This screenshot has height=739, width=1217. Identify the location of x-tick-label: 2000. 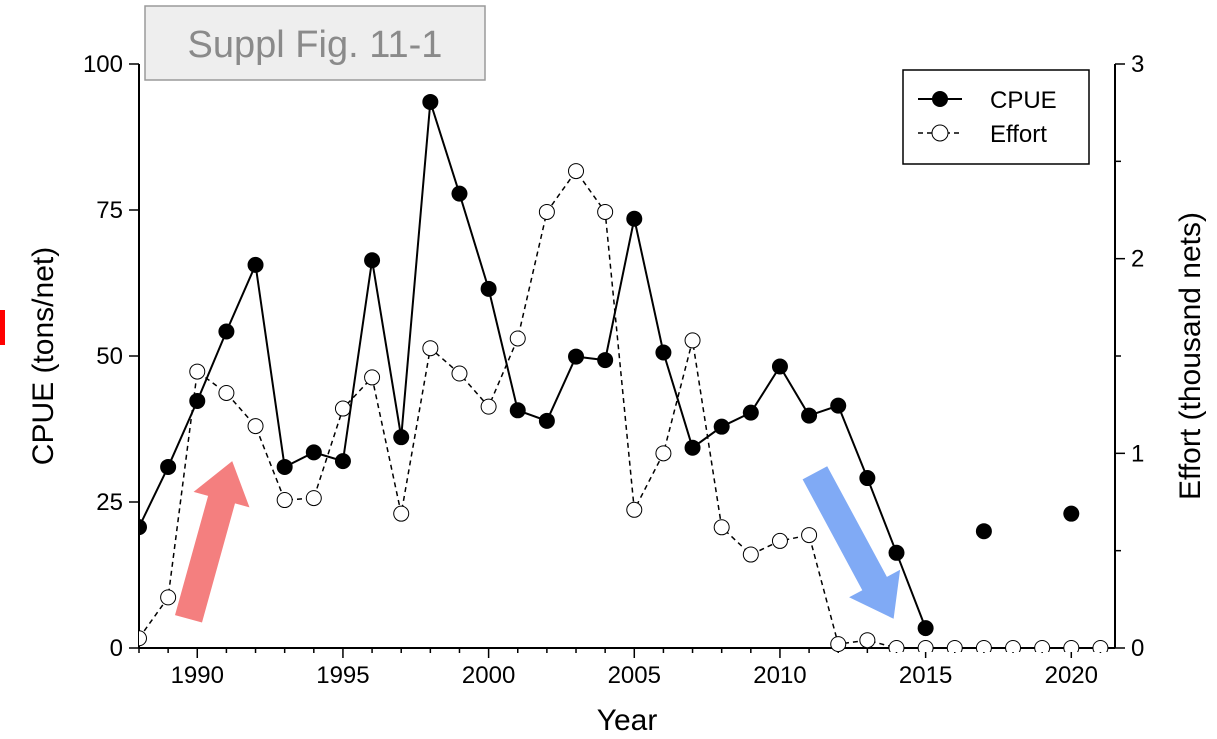
(488, 675).